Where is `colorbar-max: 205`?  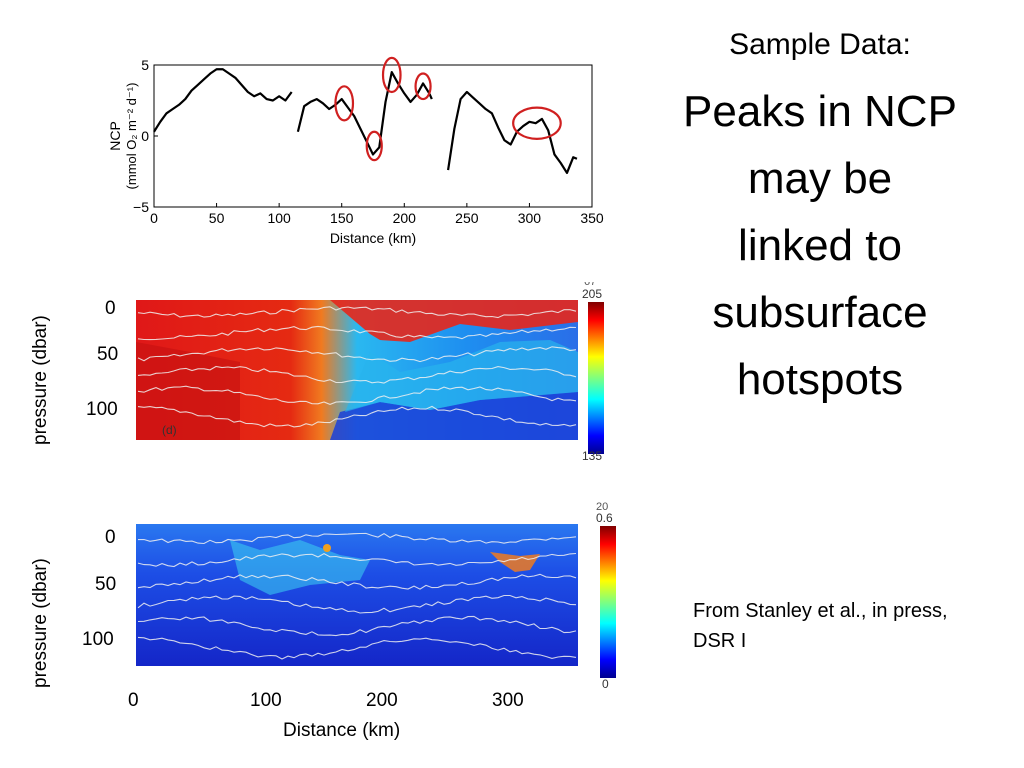 colorbar-max: 205 is located at coordinates (592, 294).